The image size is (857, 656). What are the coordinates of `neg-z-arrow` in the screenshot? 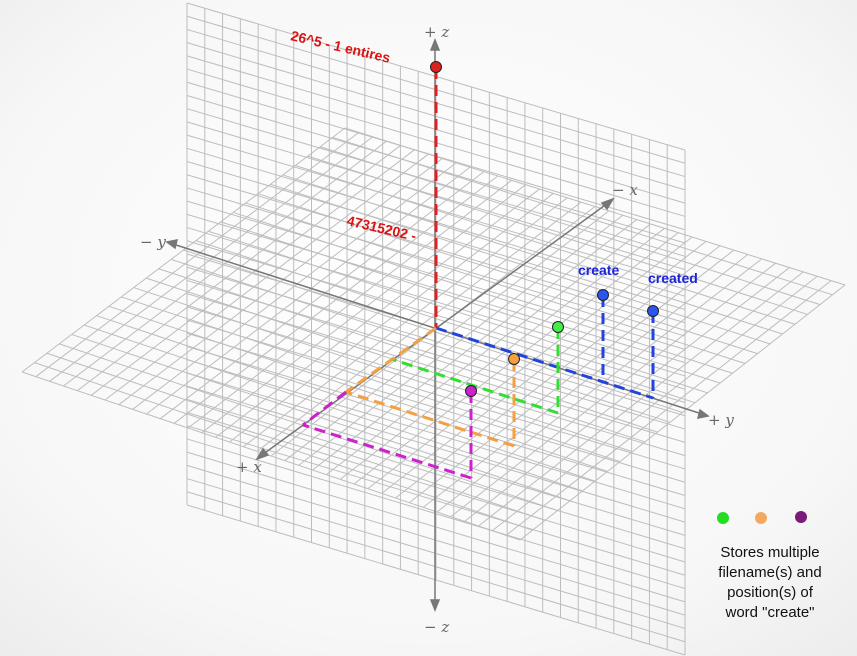 It's located at (435, 606).